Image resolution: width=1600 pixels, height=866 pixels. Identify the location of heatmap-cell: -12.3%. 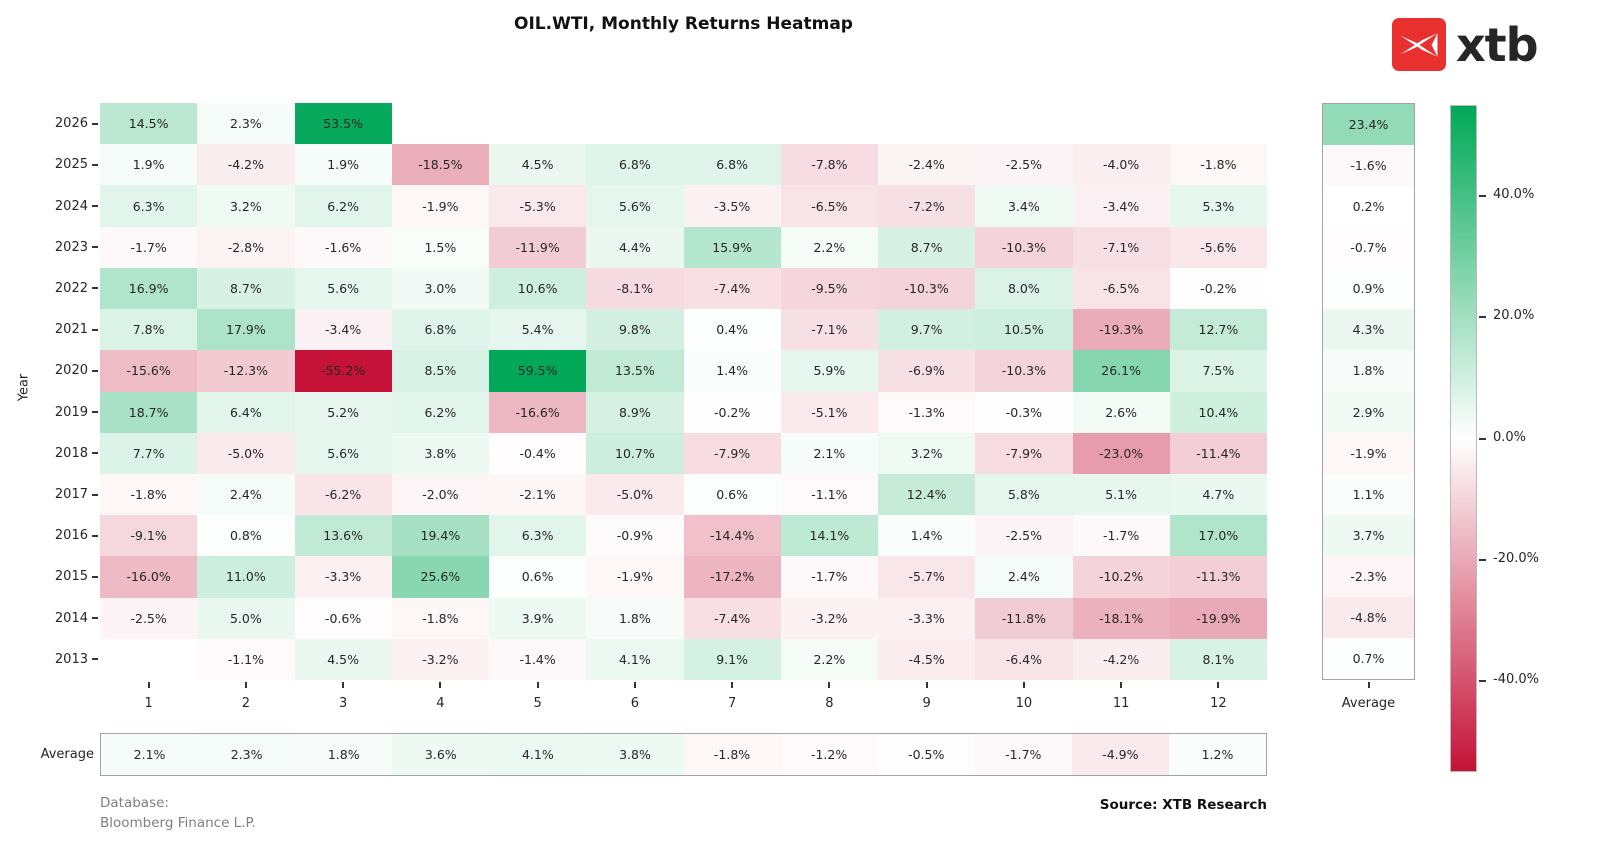
(246, 371).